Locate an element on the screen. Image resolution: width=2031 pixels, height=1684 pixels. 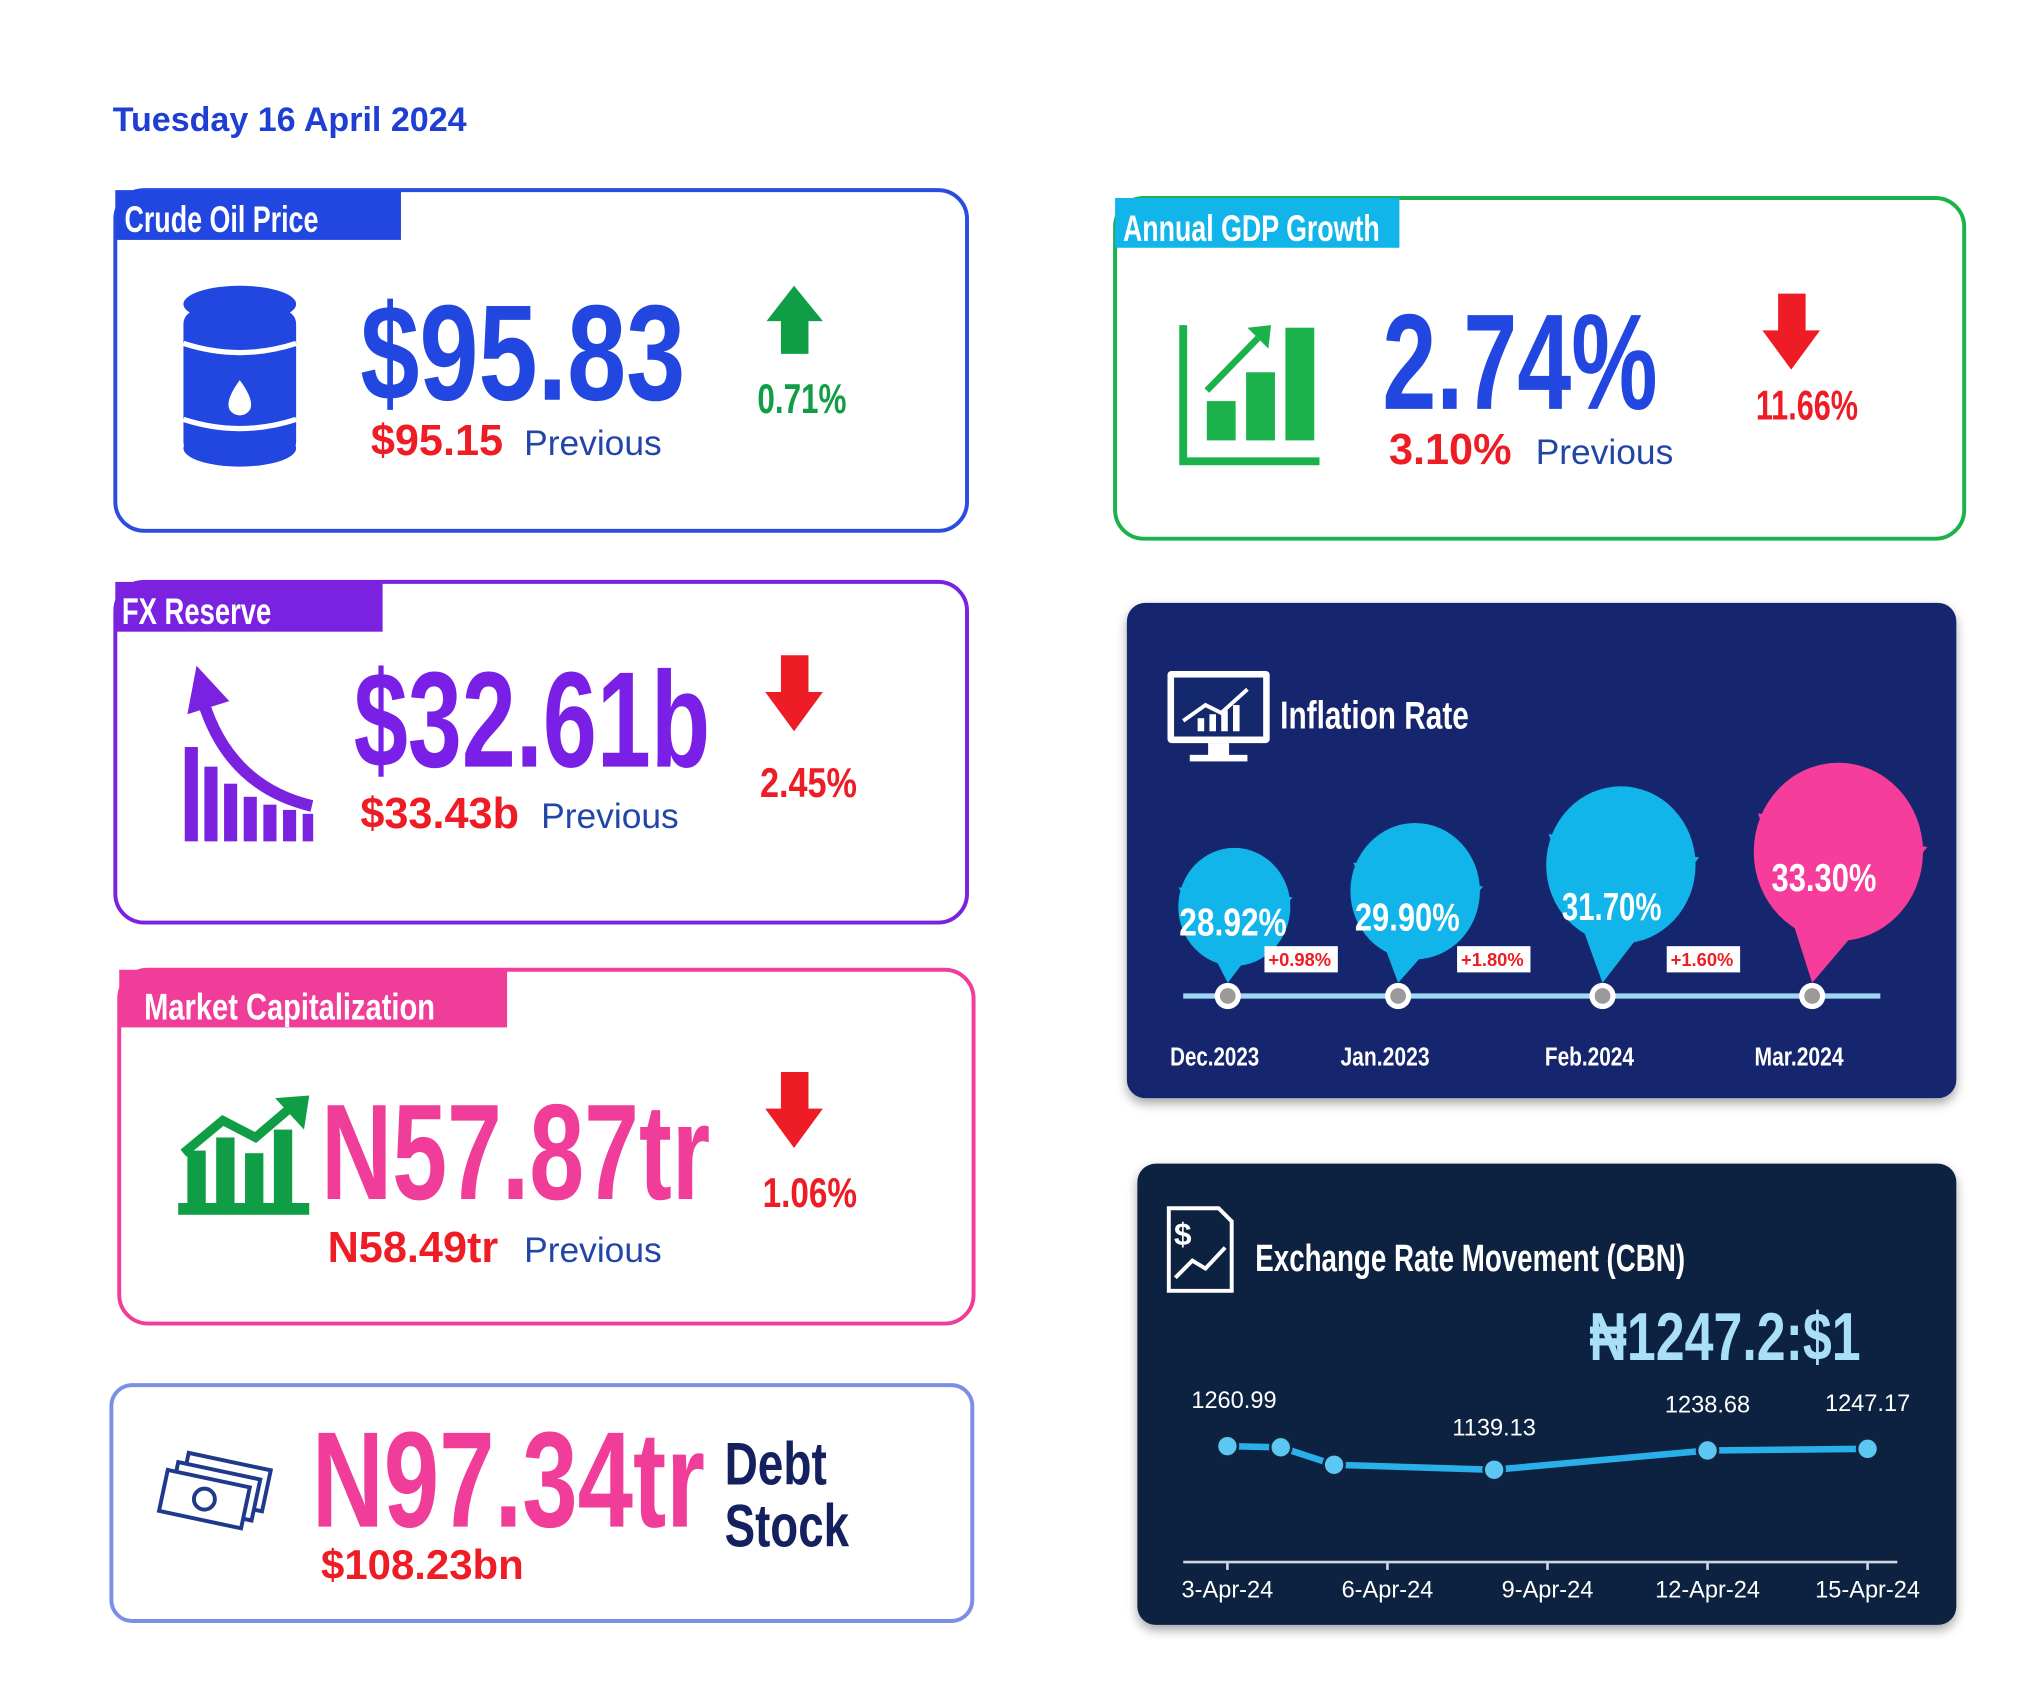
debt-value: N97.34tr is located at coordinates (508, 1480).